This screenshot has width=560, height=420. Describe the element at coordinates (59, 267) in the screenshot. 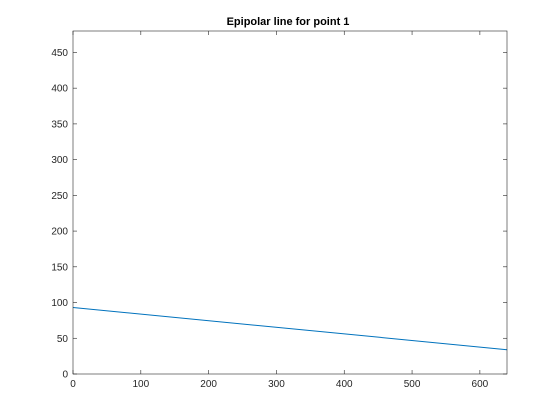

I see `y-tick-label: 150` at that location.